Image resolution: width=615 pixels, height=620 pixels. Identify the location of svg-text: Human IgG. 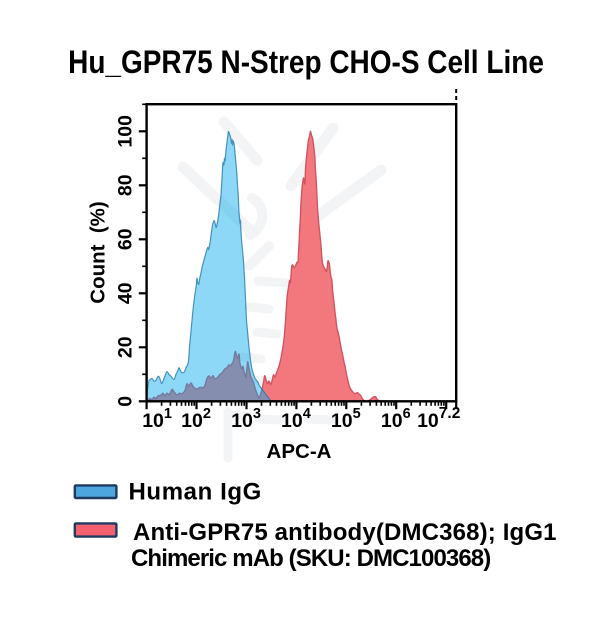
(195, 492).